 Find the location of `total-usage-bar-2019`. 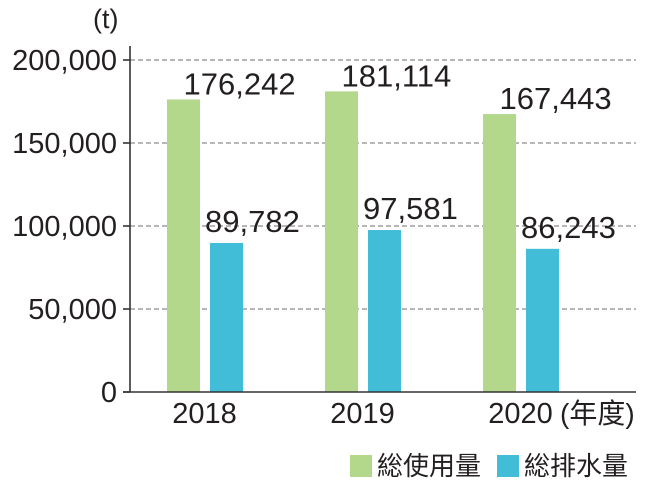

total-usage-bar-2019 is located at coordinates (341, 241).